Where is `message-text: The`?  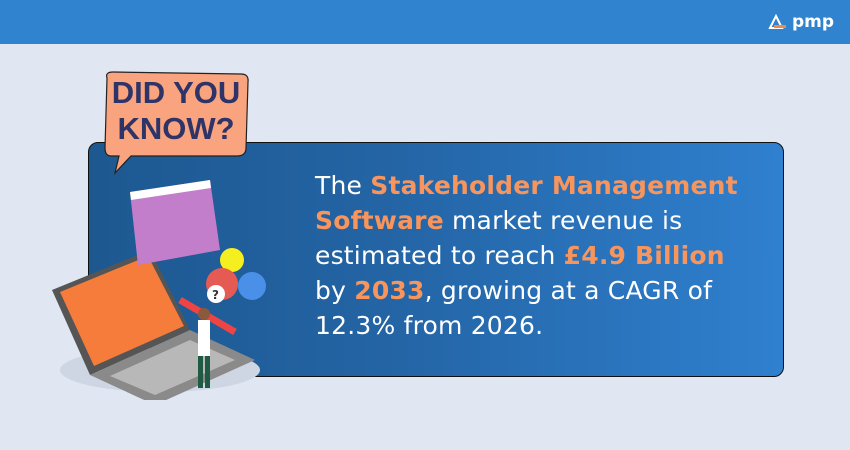 message-text: The is located at coordinates (343, 185).